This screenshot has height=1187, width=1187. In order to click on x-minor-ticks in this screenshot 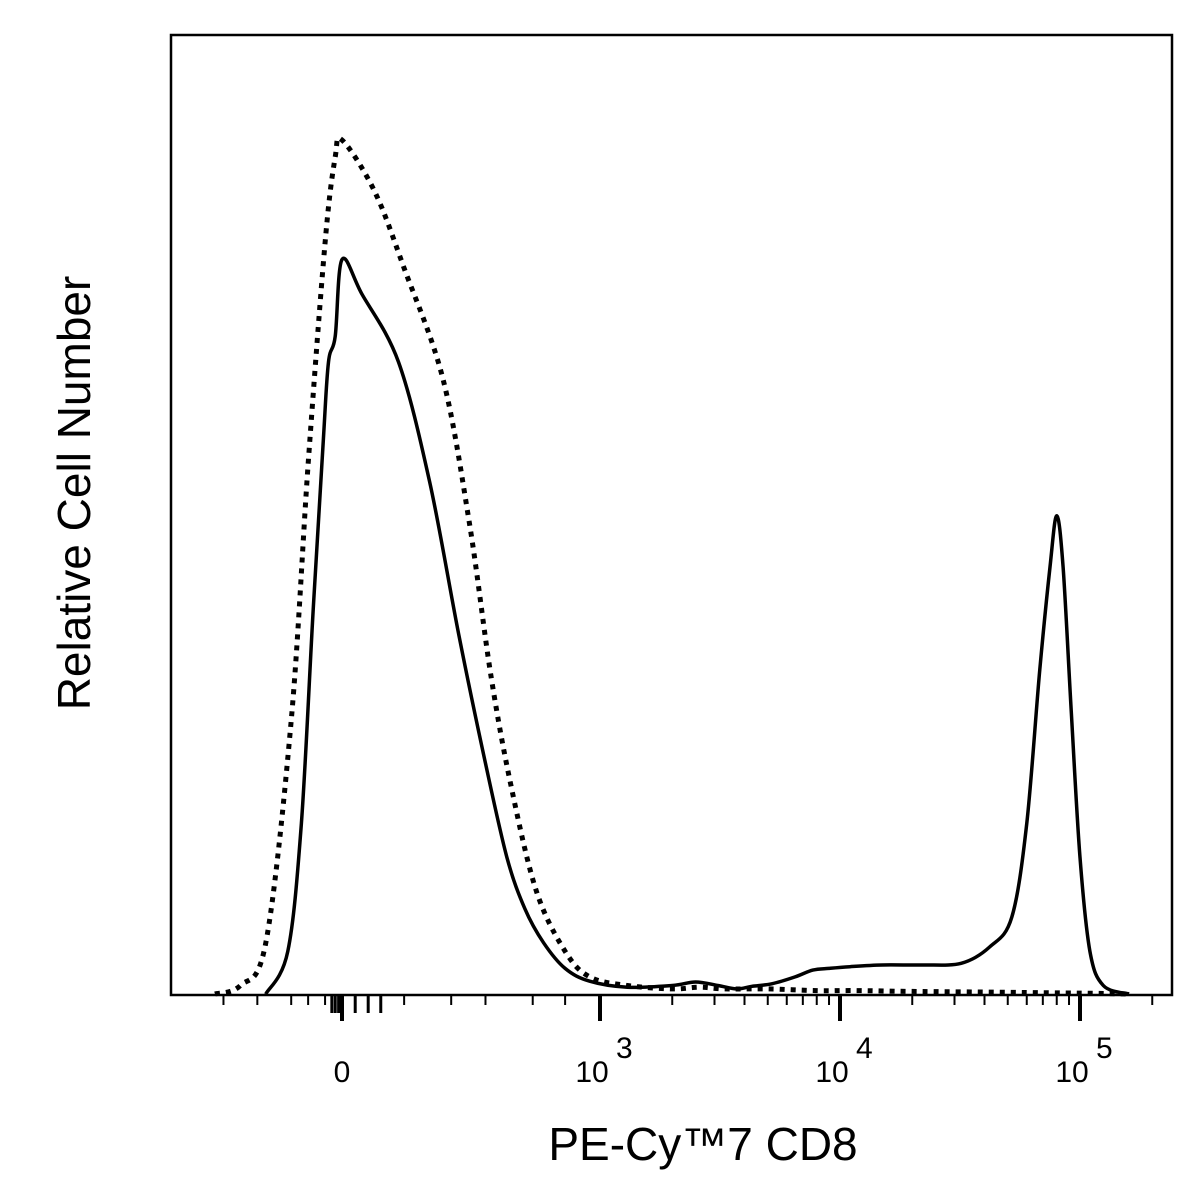, I will do `click(688, 1004)`.